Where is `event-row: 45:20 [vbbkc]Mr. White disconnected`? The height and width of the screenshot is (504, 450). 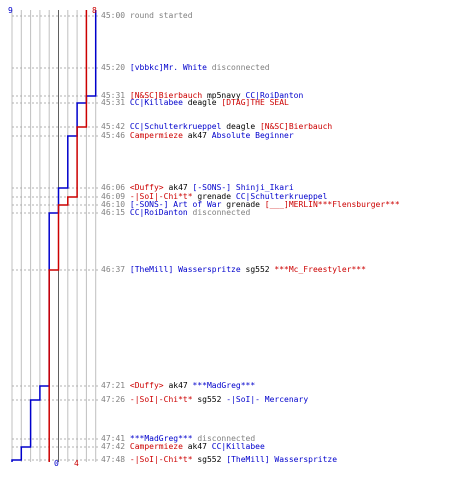 event-row: 45:20 [vbbkc]Mr. White disconnected is located at coordinates (185, 68).